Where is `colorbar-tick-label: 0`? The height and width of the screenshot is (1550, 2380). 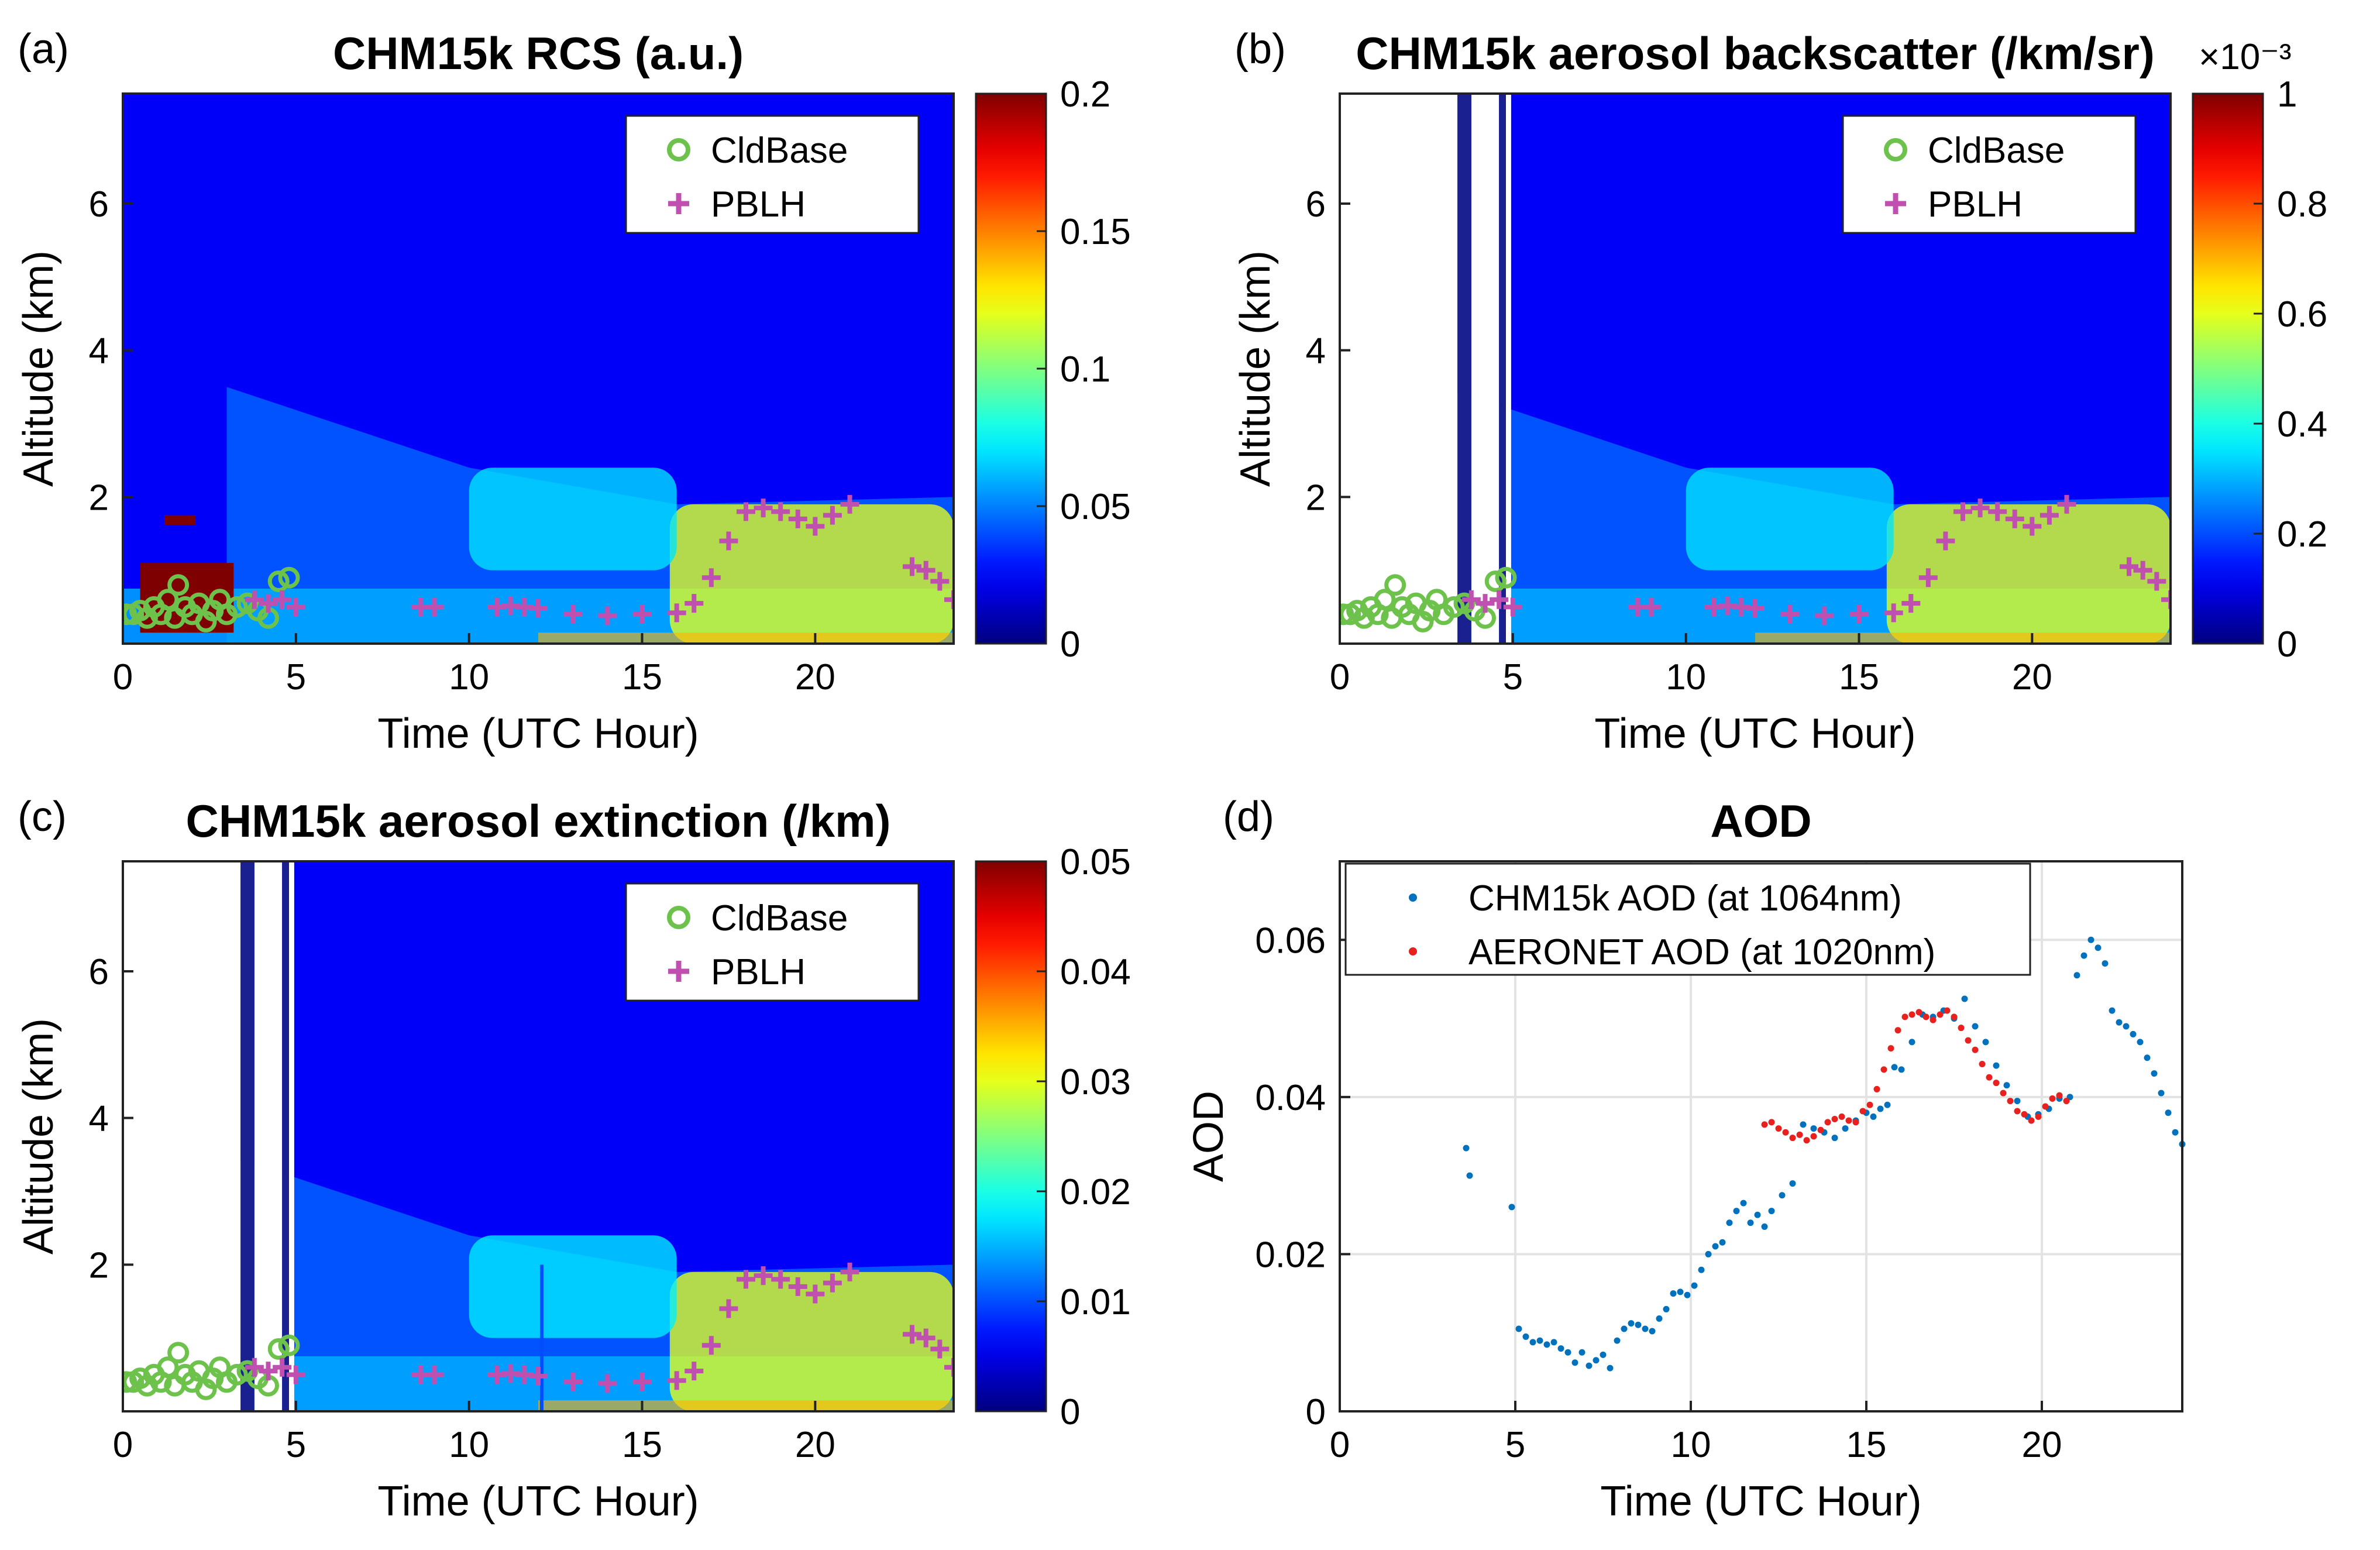
colorbar-tick-label: 0 is located at coordinates (1070, 644).